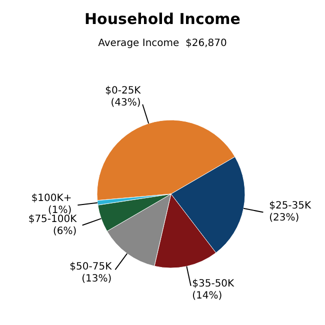  Describe the element at coordinates (60, 210) in the screenshot. I see `data-label: (1%)` at that location.